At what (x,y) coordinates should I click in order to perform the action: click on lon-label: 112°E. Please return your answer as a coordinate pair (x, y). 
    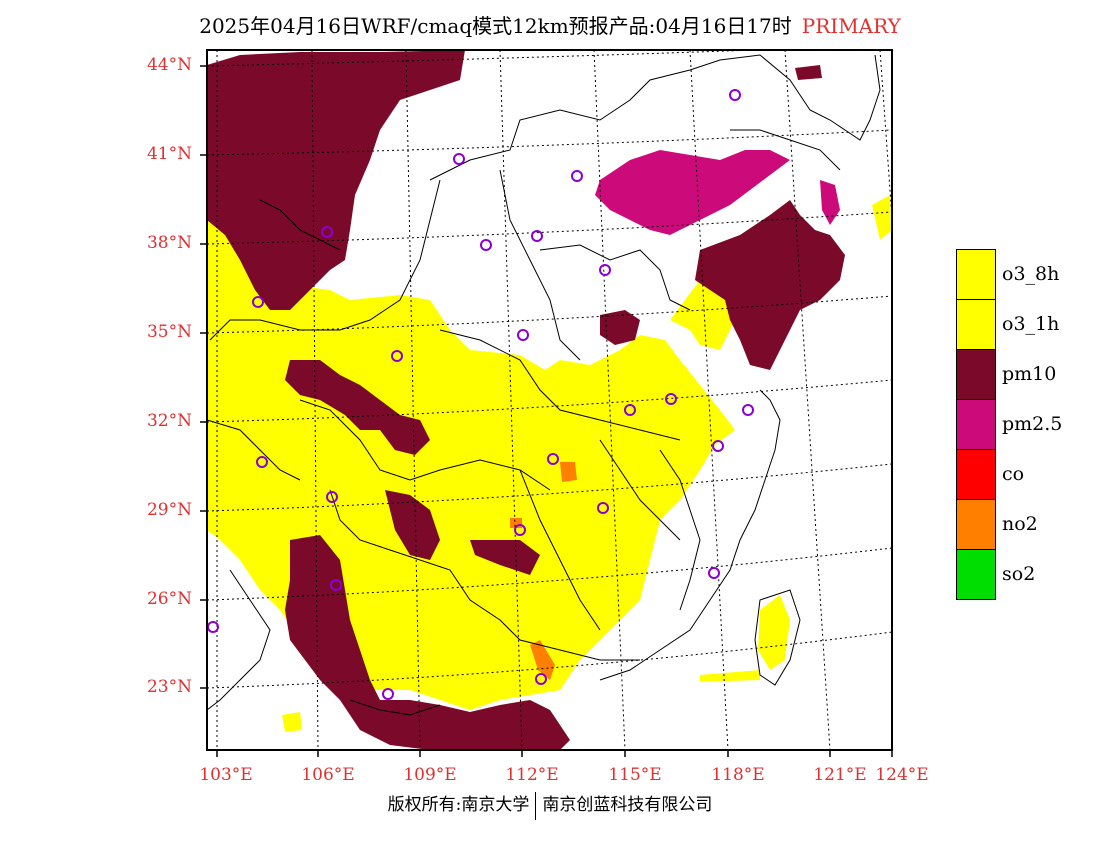
    Looking at the image, I should click on (532, 775).